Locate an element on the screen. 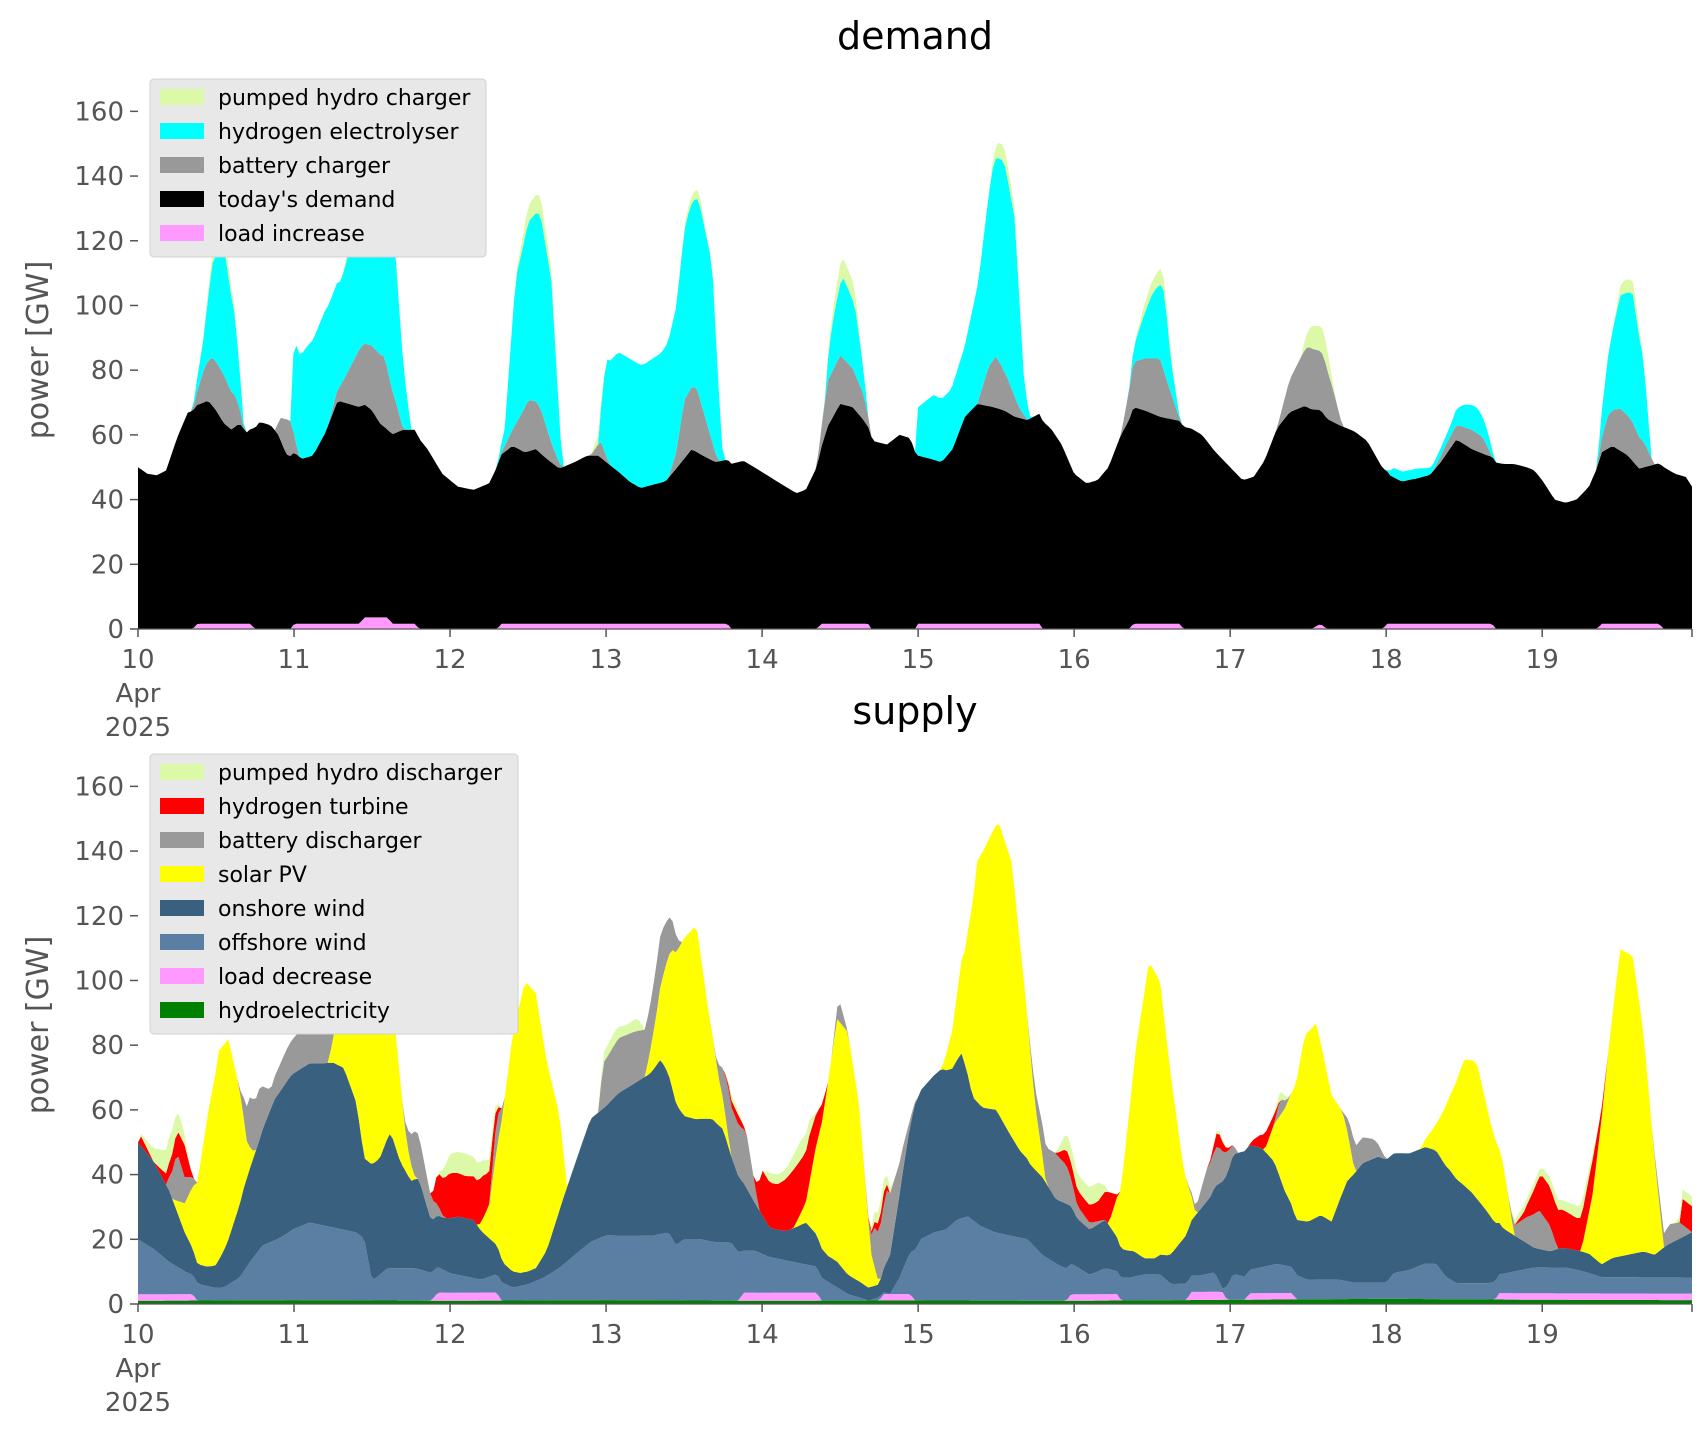 The image size is (1706, 1431). legend-label: load increase is located at coordinates (291, 234).